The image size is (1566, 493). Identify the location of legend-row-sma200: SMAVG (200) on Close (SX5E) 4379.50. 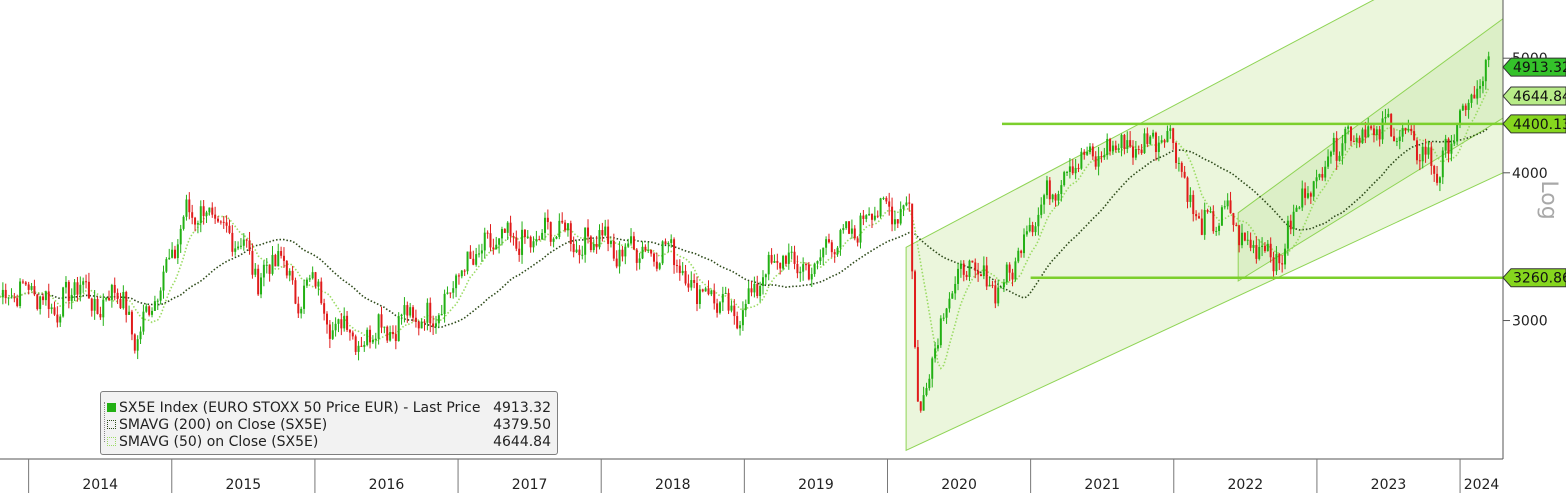
(329, 425).